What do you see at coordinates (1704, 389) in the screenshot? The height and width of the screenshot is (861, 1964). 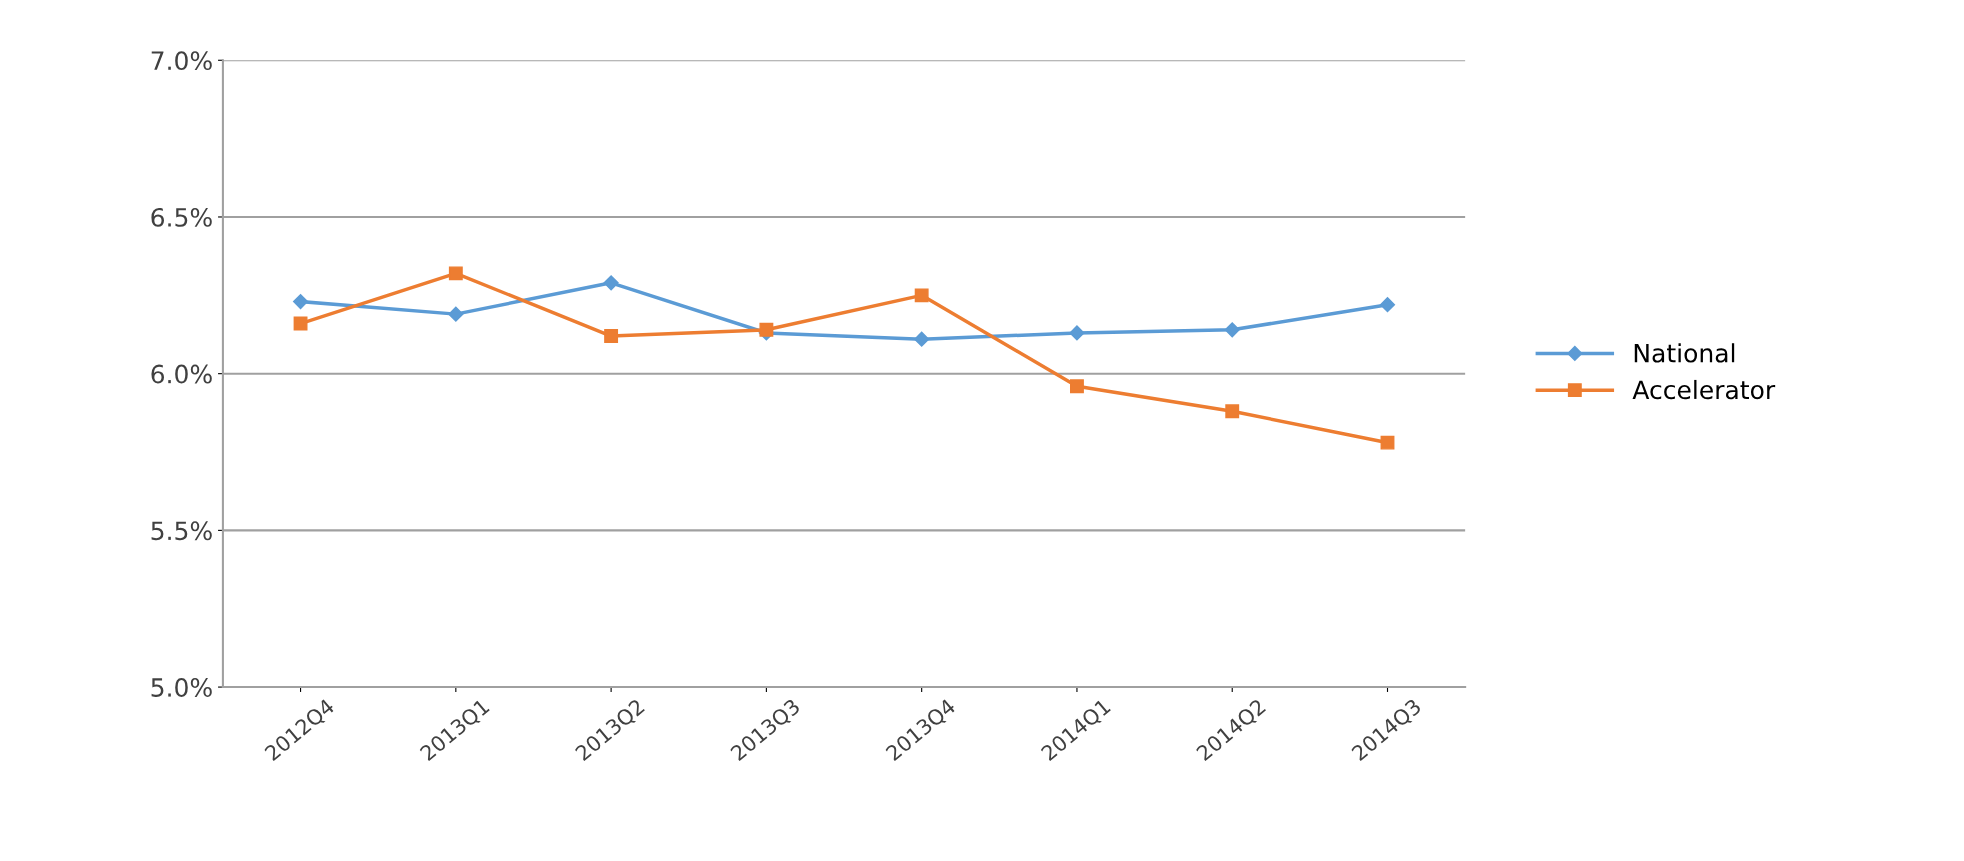 I see `legend-label: Accelerator` at bounding box center [1704, 389].